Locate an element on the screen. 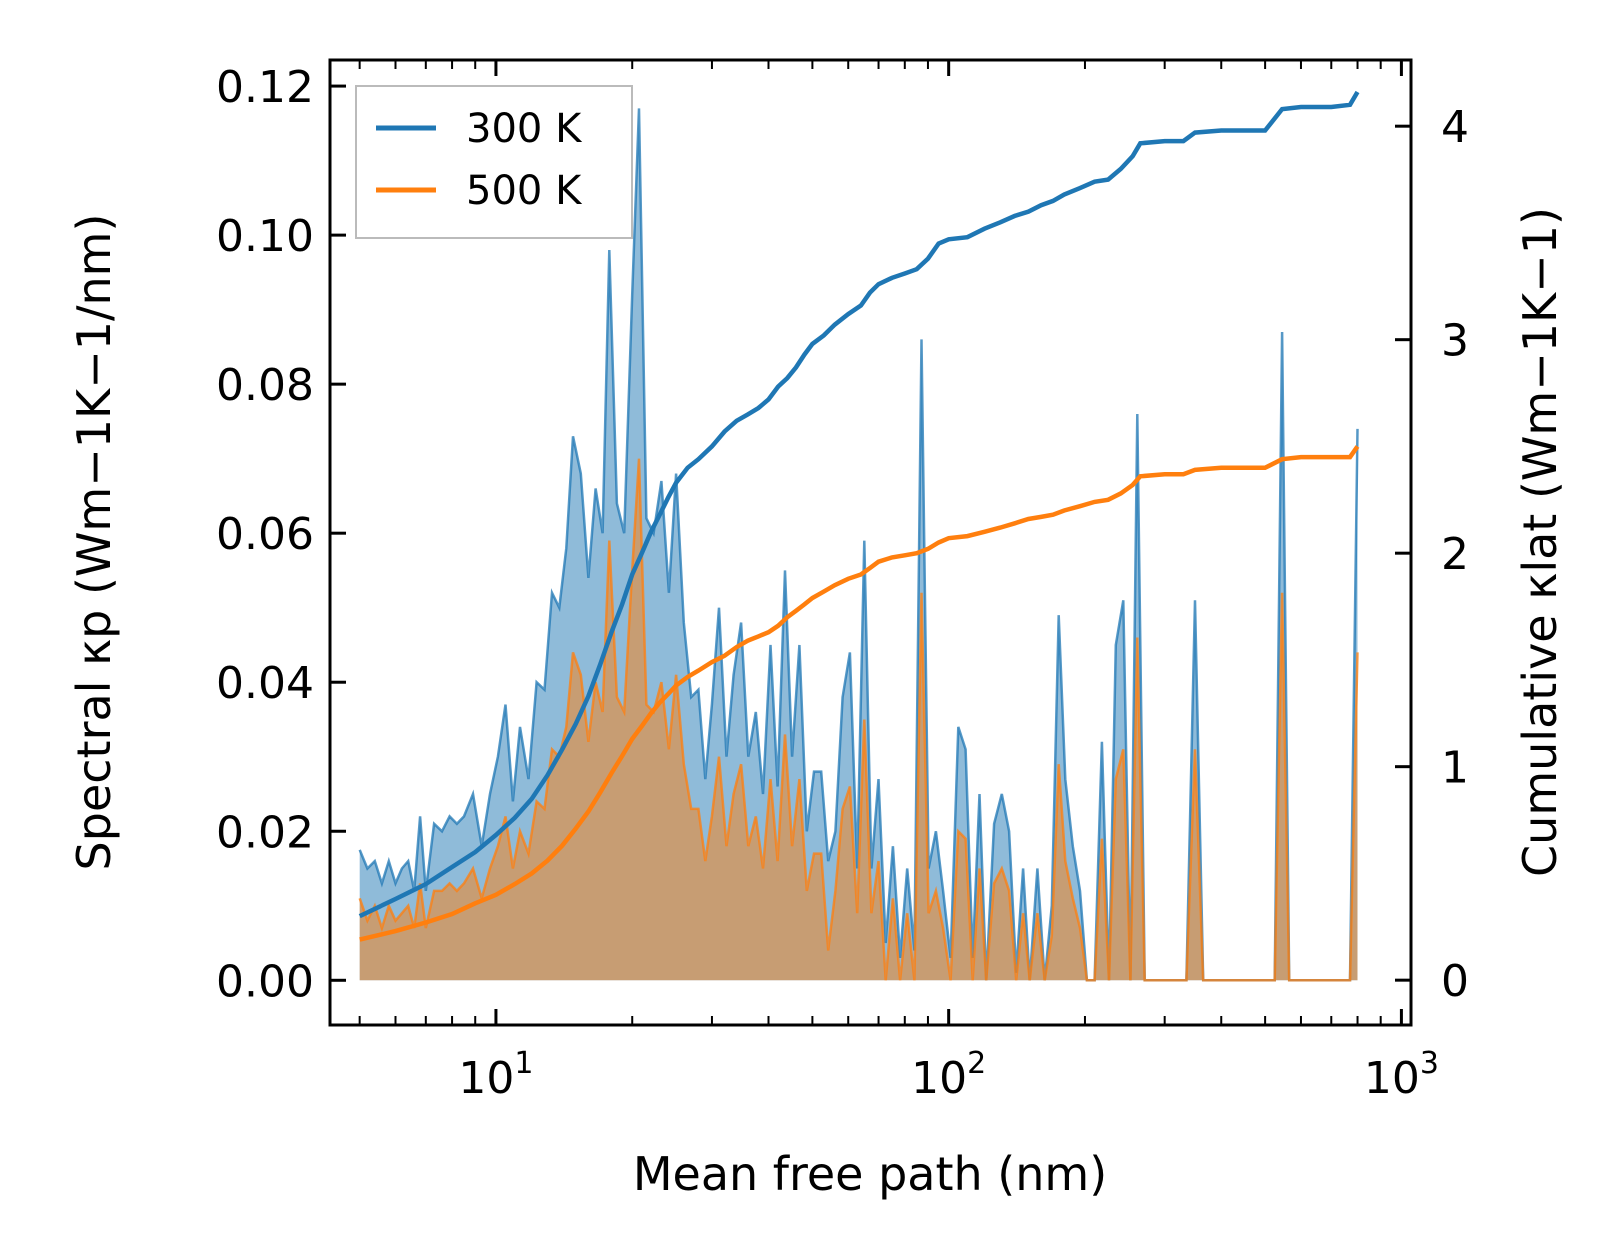 The height and width of the screenshot is (1254, 1623). y-left-tick-label: 0.10 is located at coordinates (265, 236).